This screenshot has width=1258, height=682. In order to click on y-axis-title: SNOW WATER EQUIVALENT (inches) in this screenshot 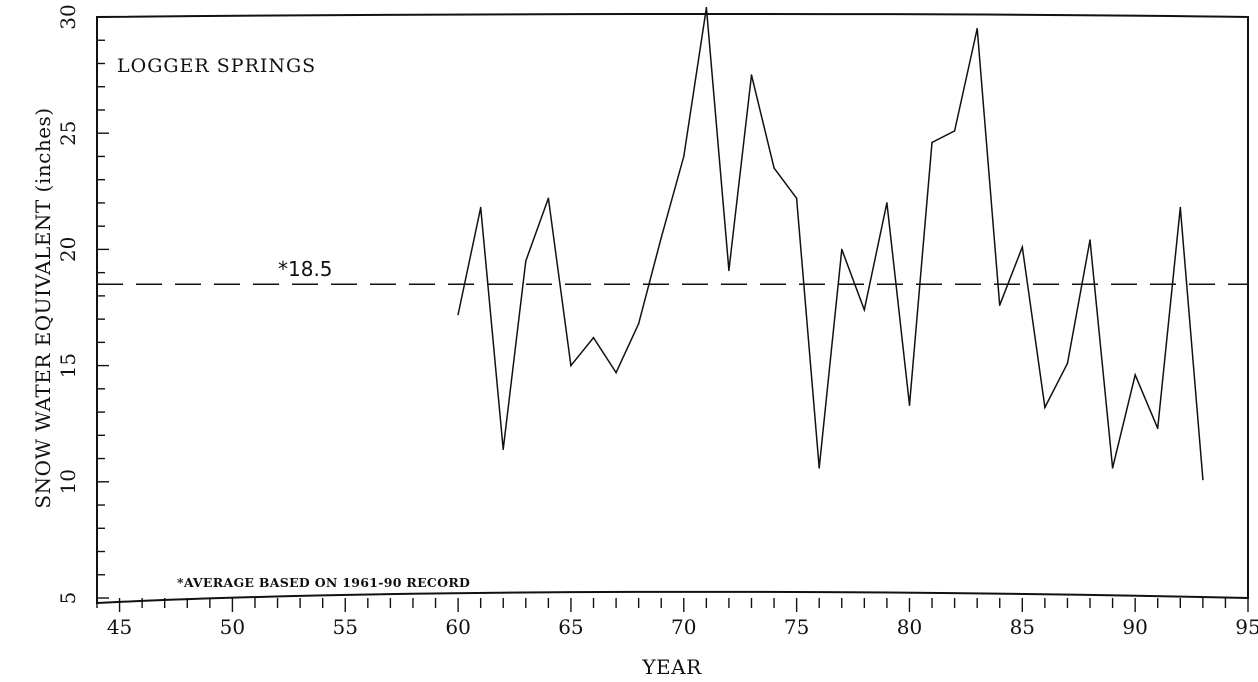, I will do `click(43, 307)`.